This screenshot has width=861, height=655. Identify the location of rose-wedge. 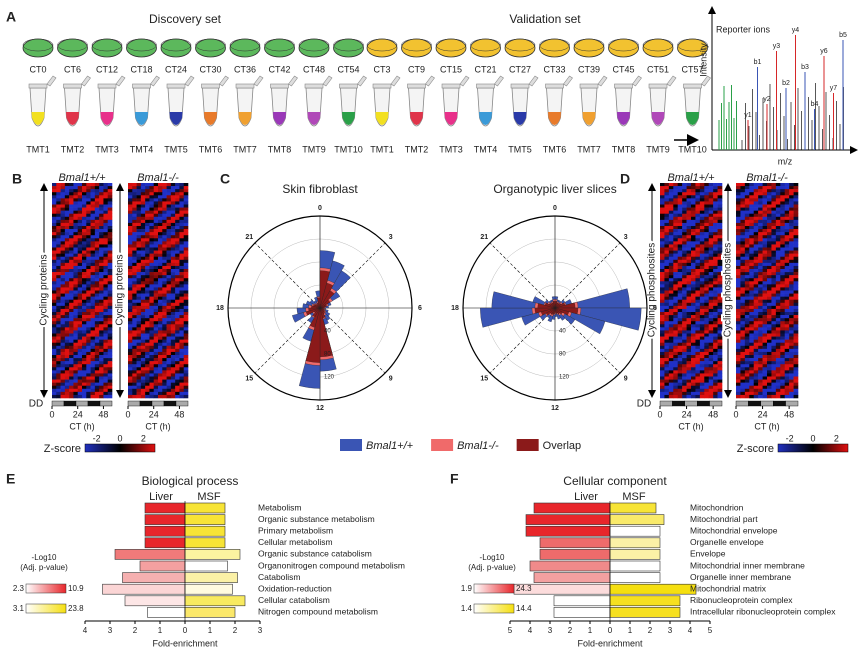
(562, 311).